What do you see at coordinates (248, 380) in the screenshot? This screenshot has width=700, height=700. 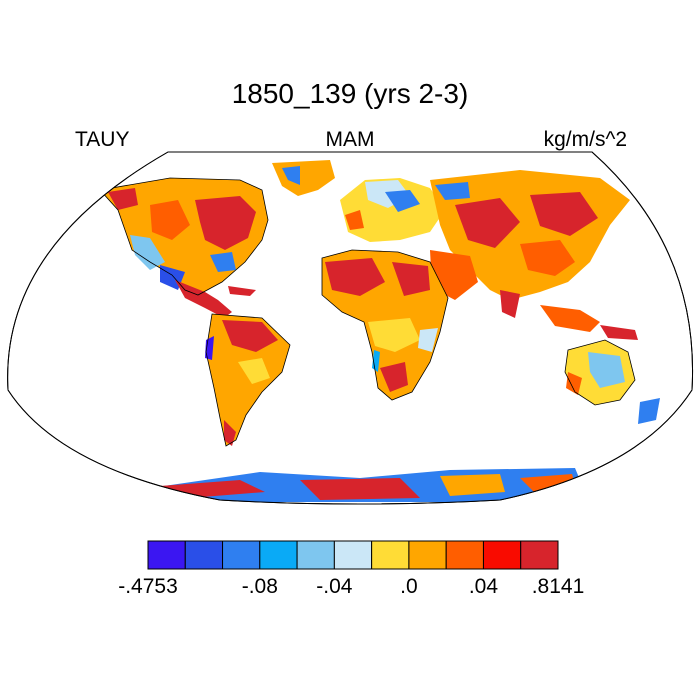 I see `south-america` at bounding box center [248, 380].